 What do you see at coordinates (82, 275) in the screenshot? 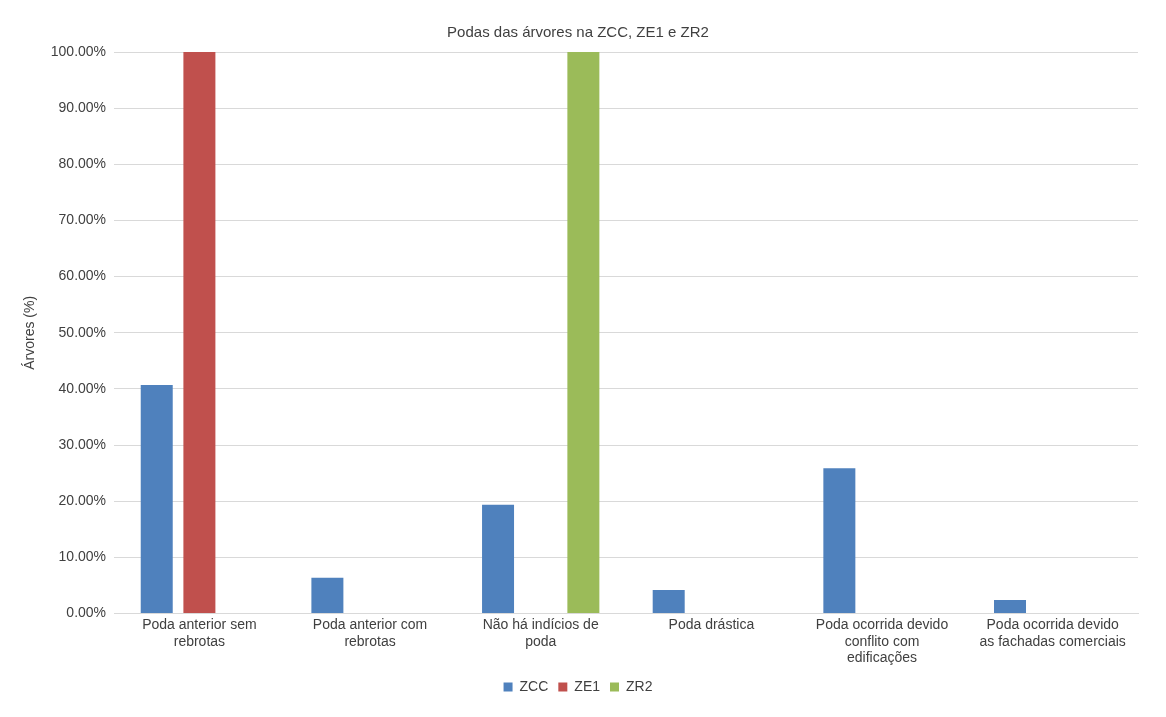
I see `y-tick-label: 60.00%` at bounding box center [82, 275].